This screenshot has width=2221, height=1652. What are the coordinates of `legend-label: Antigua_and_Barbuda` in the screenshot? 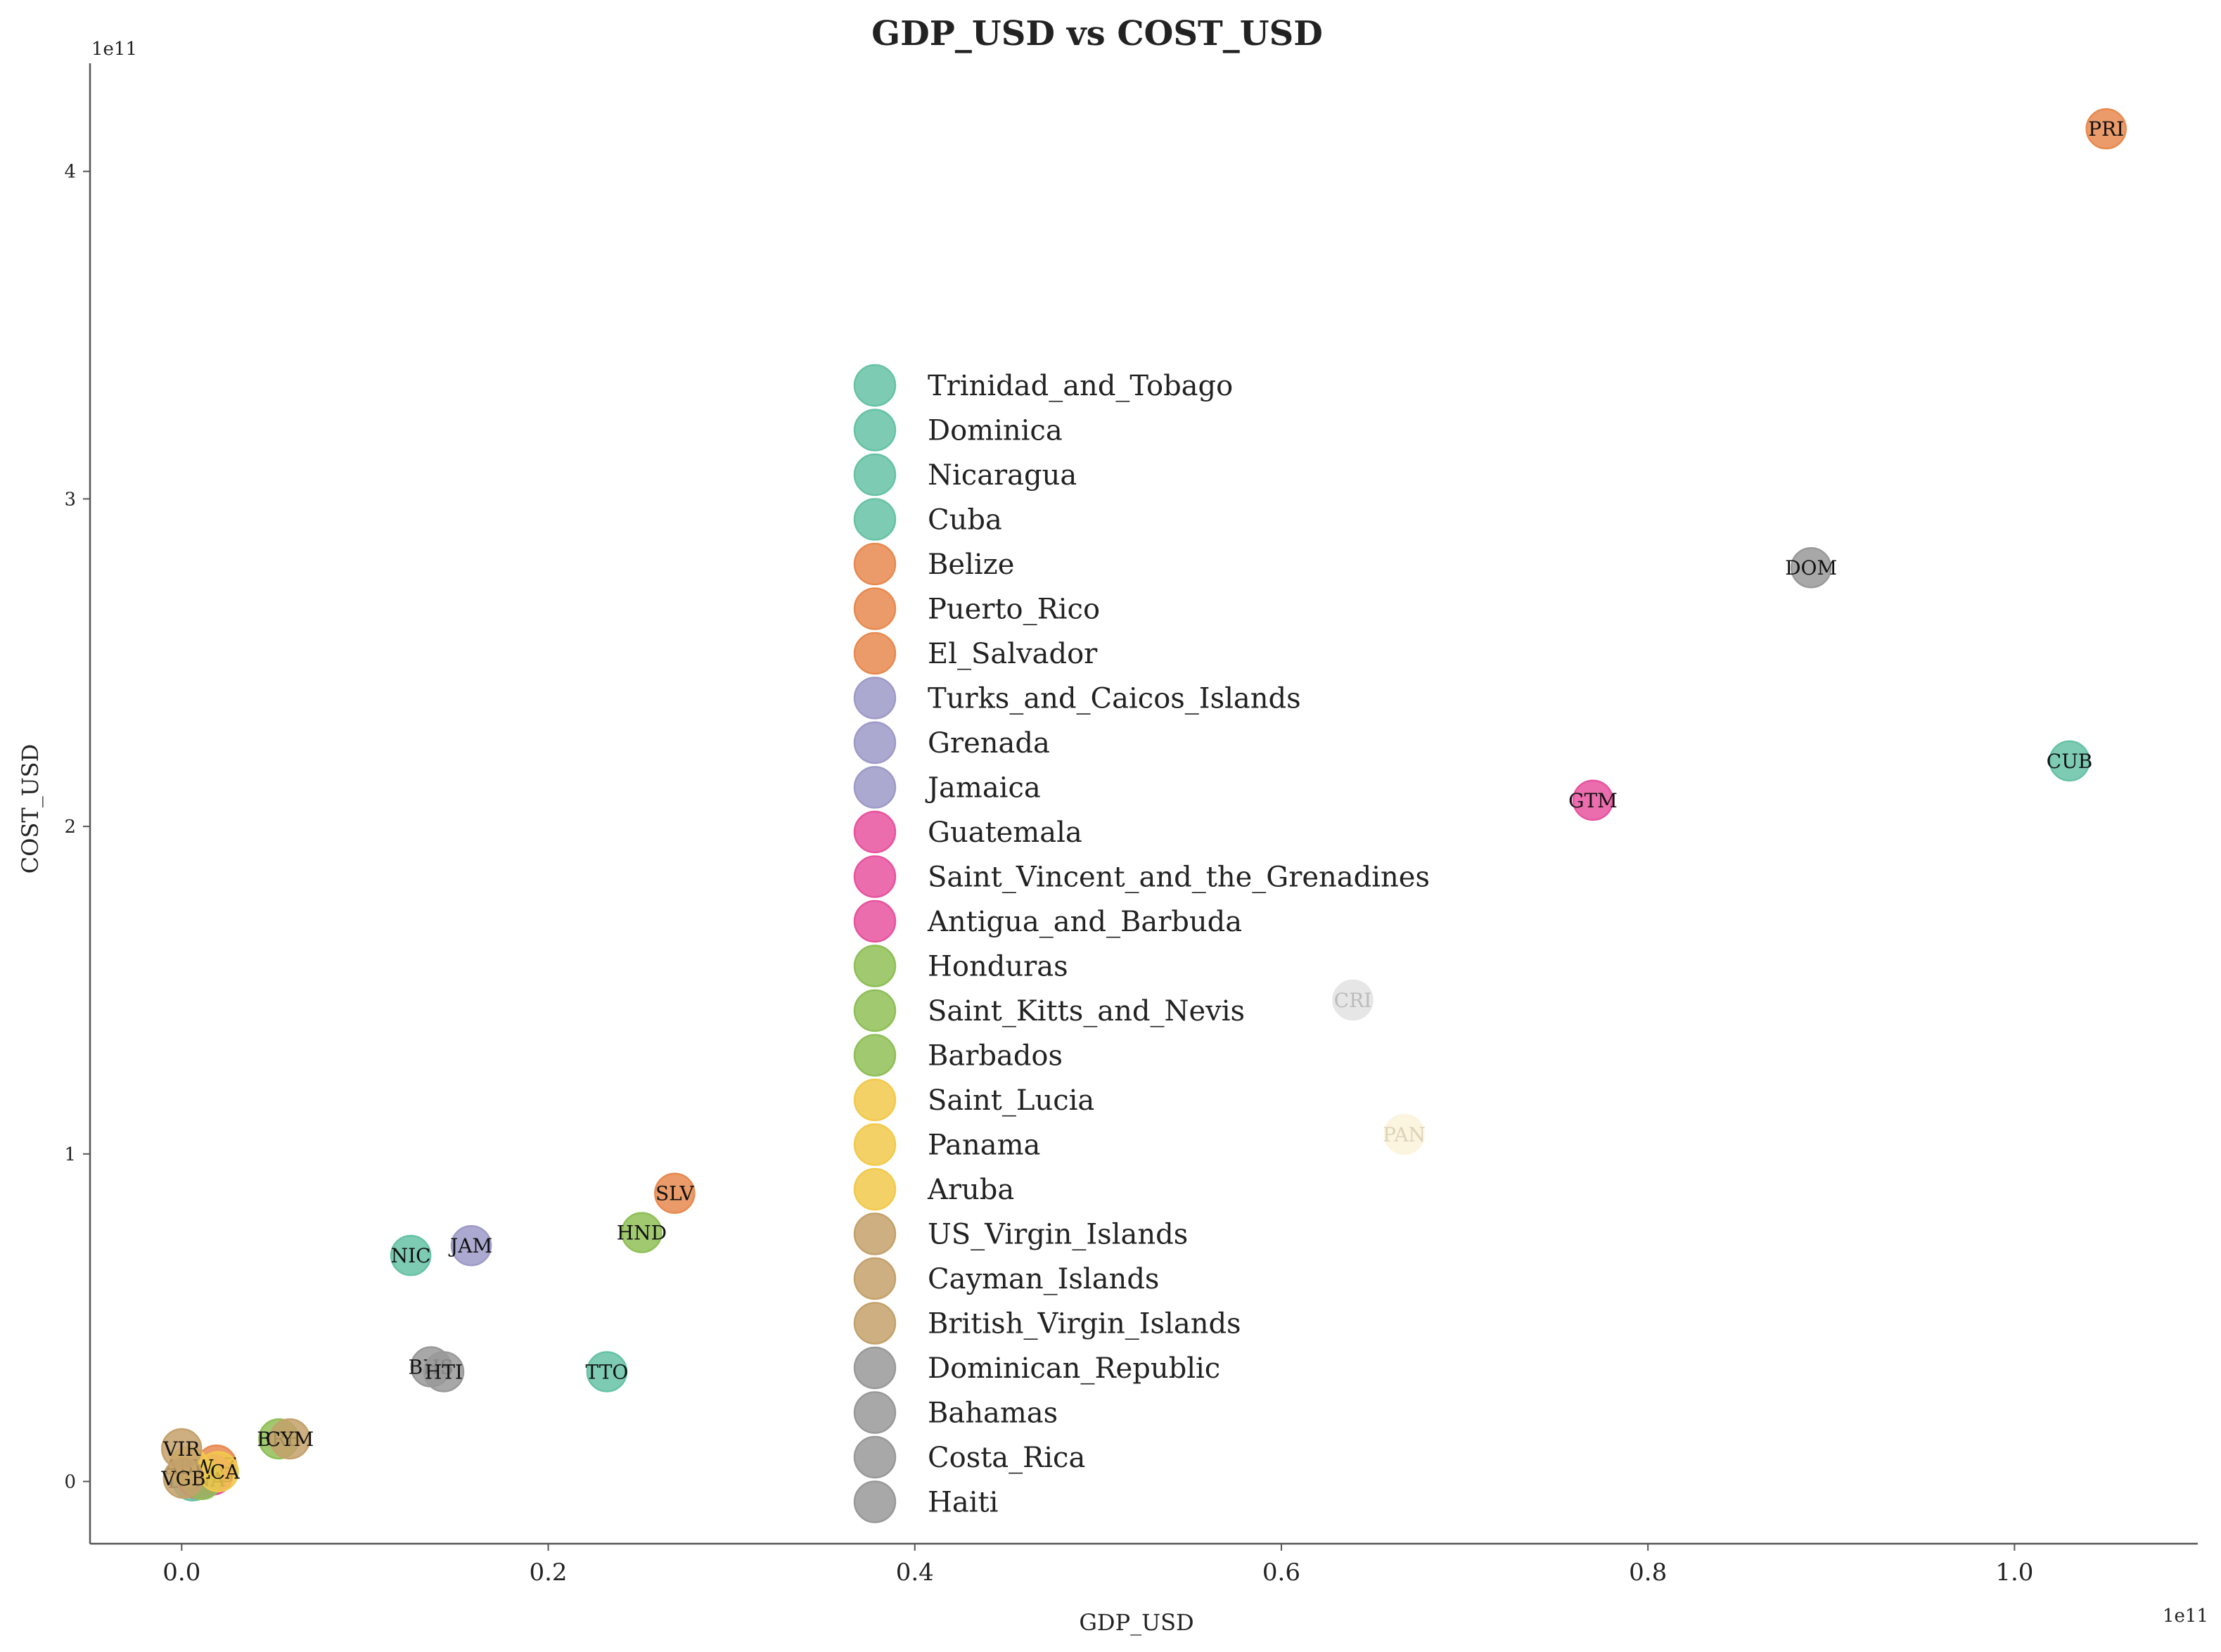 It's located at (1084, 922).